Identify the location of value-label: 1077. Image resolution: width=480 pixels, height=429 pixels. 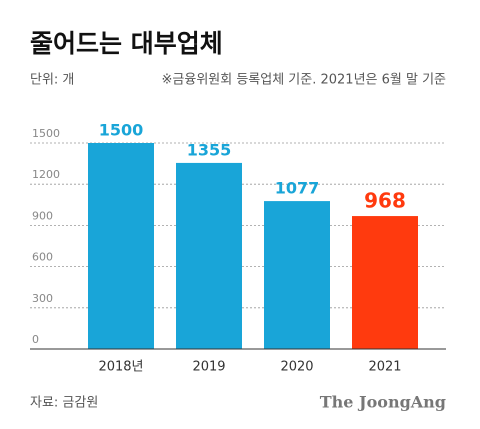
(297, 188).